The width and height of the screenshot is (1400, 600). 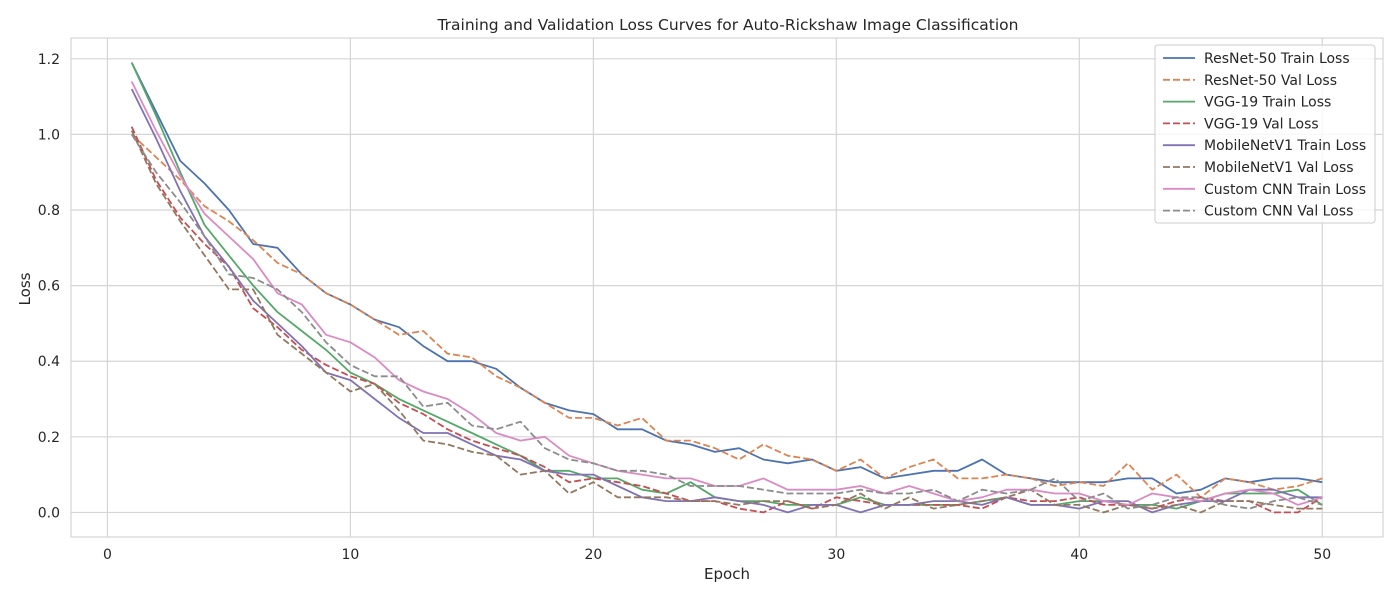 I want to click on x-tick-label: 40, so click(x=1079, y=555).